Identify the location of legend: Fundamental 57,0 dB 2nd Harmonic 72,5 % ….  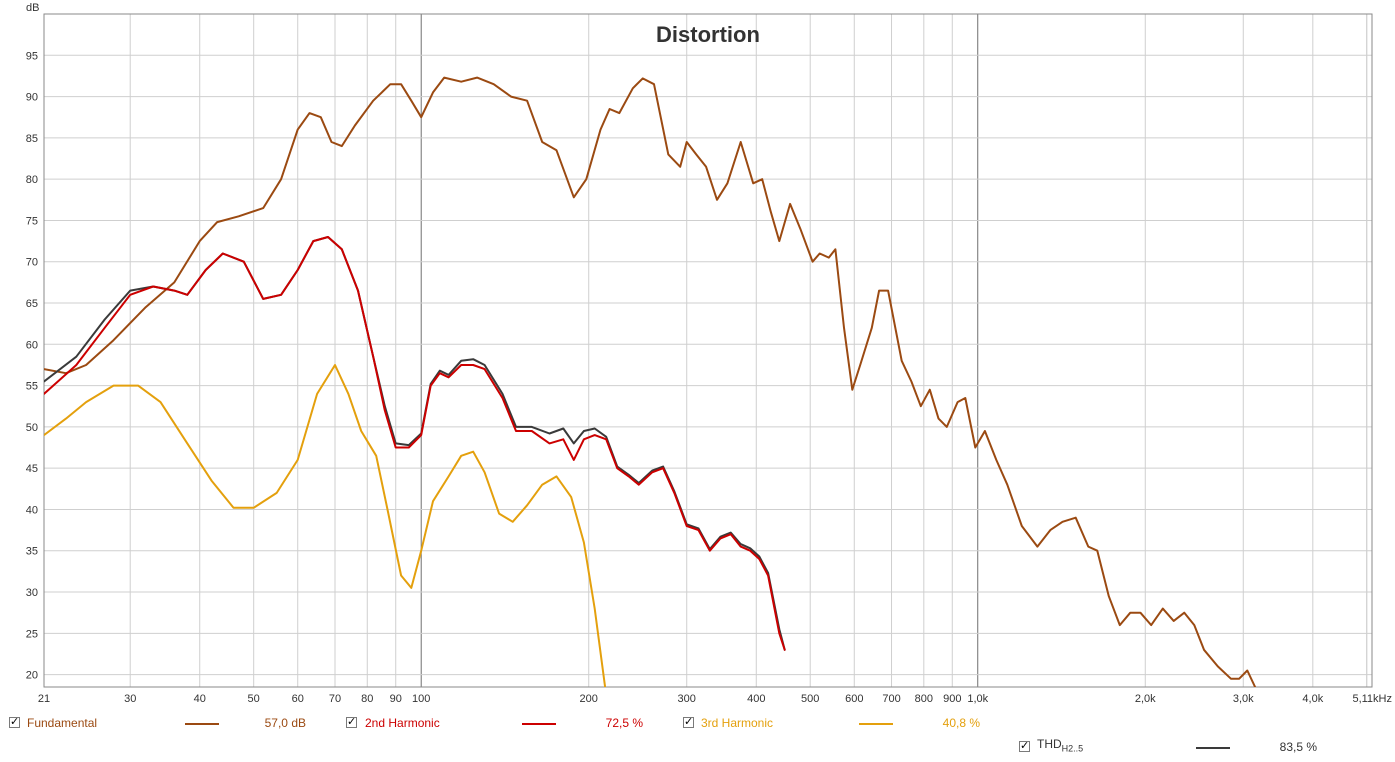
(697, 738).